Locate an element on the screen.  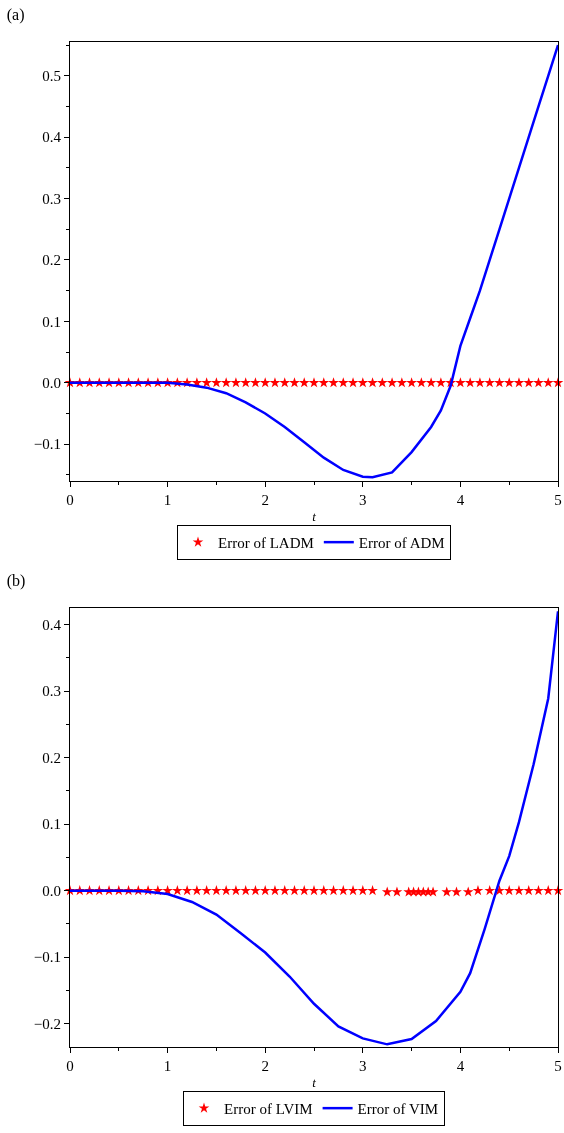
legend-label: Error of LVIM is located at coordinates (268, 1109).